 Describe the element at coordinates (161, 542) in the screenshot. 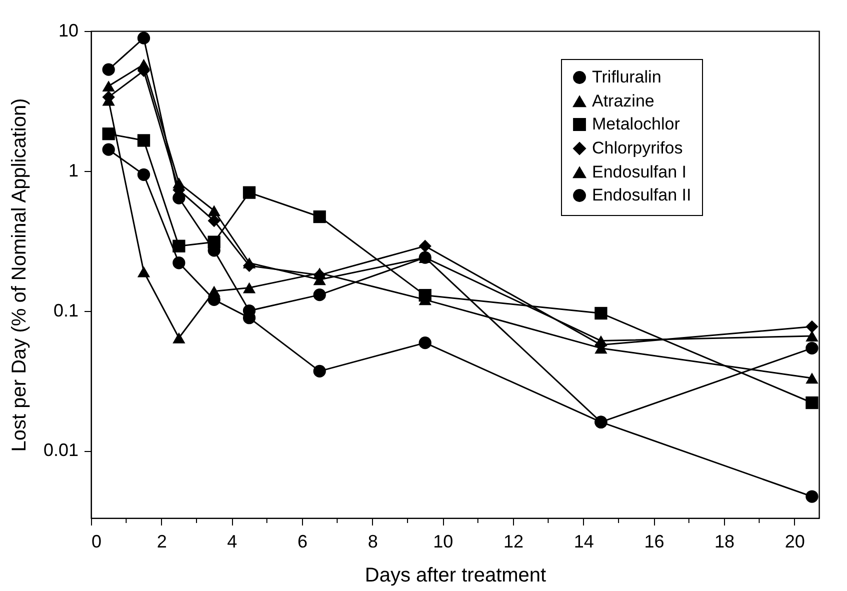

I see `x-tick-label: 2` at that location.